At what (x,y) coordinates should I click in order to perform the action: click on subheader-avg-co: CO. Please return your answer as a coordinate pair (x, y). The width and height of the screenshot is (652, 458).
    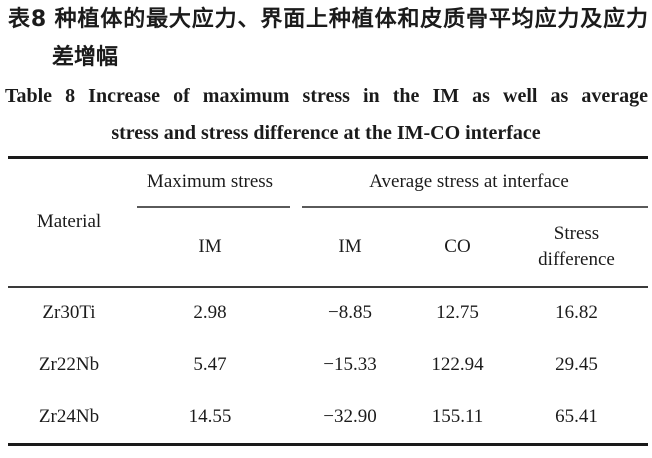
    Looking at the image, I should click on (457, 246).